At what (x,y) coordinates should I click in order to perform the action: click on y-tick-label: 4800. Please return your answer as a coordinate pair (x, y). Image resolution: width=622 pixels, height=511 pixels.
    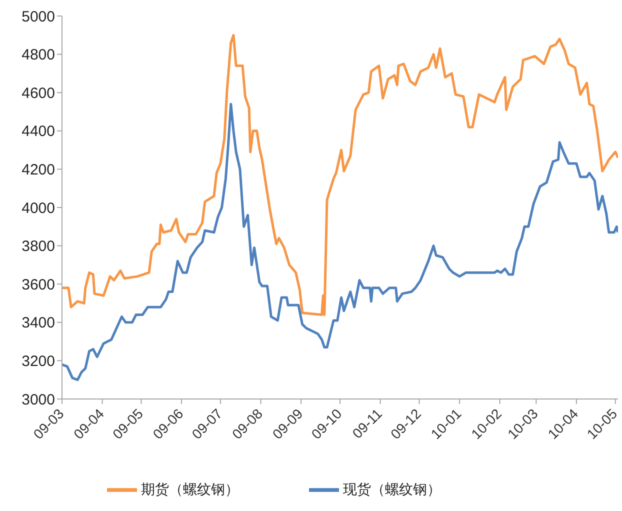
    Looking at the image, I should click on (38, 55).